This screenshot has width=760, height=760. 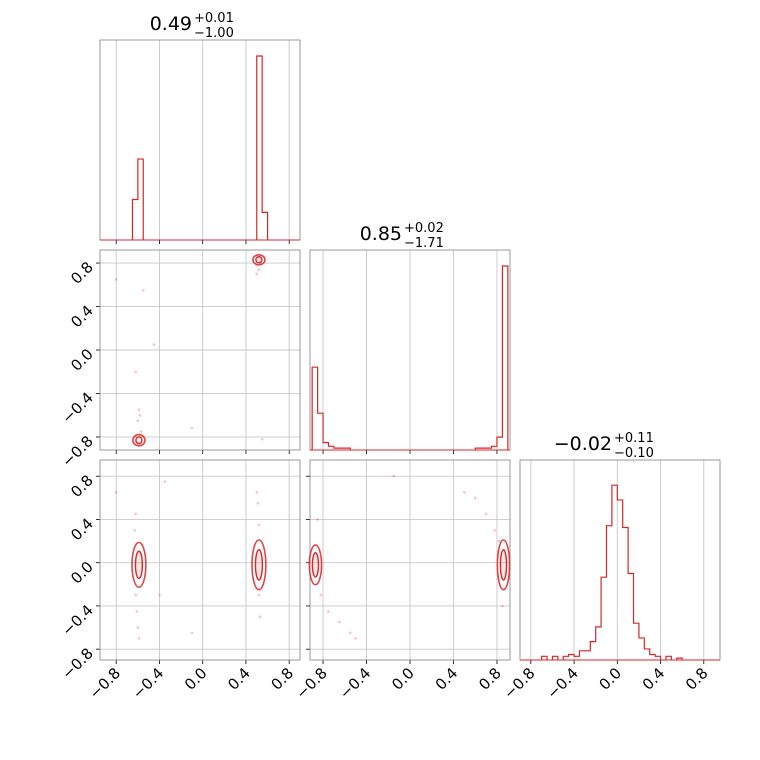 What do you see at coordinates (424, 228) in the screenshot?
I see `title-upper-error: +0.02` at bounding box center [424, 228].